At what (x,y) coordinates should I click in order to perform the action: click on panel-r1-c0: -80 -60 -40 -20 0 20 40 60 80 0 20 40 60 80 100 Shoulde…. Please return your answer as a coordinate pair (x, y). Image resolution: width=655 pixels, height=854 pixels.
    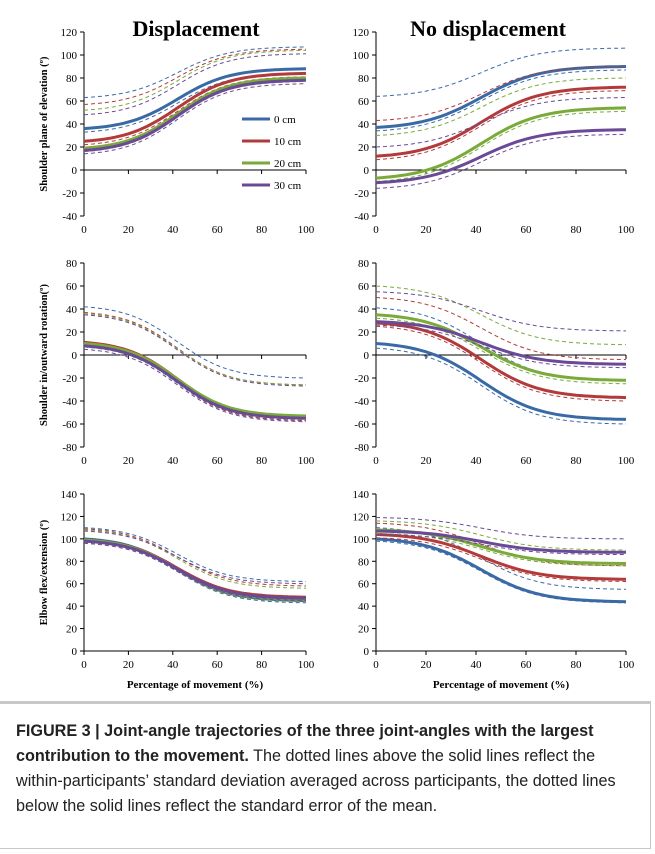
    Looking at the image, I should click on (177, 362).